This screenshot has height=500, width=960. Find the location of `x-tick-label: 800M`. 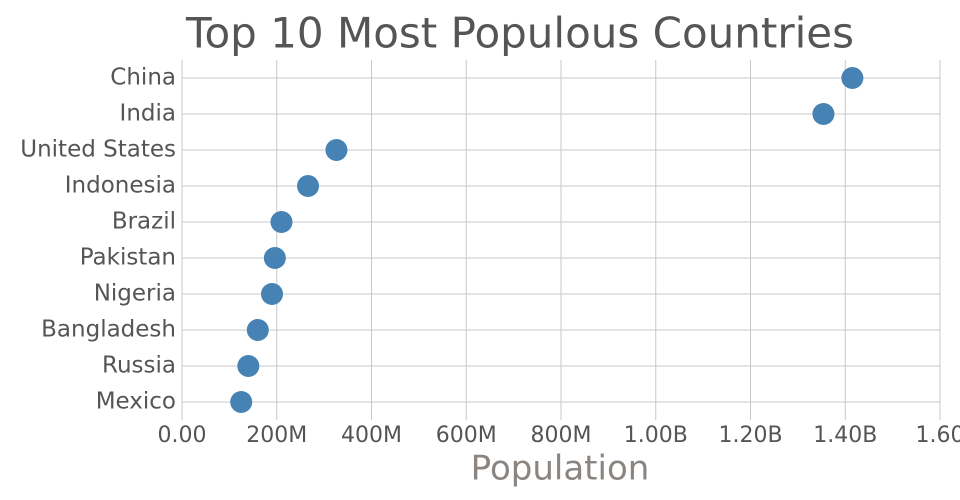

x-tick-label: 800M is located at coordinates (561, 435).